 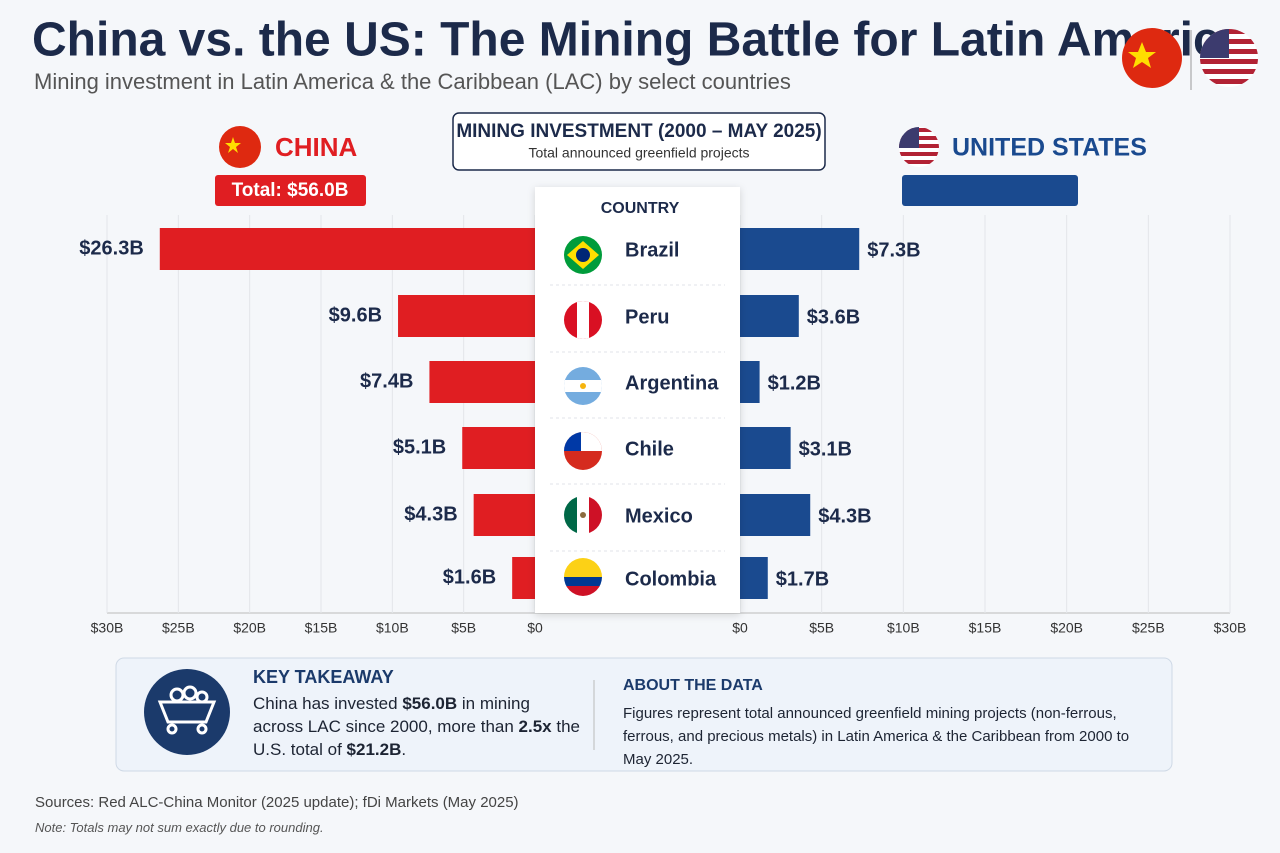 What do you see at coordinates (1152, 58) in the screenshot?
I see `china-flag-large` at bounding box center [1152, 58].